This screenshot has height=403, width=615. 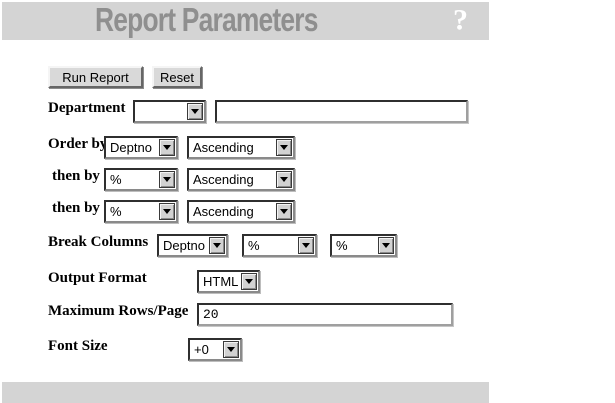 What do you see at coordinates (95, 77) in the screenshot?
I see `run-report-button: Run Report` at bounding box center [95, 77].